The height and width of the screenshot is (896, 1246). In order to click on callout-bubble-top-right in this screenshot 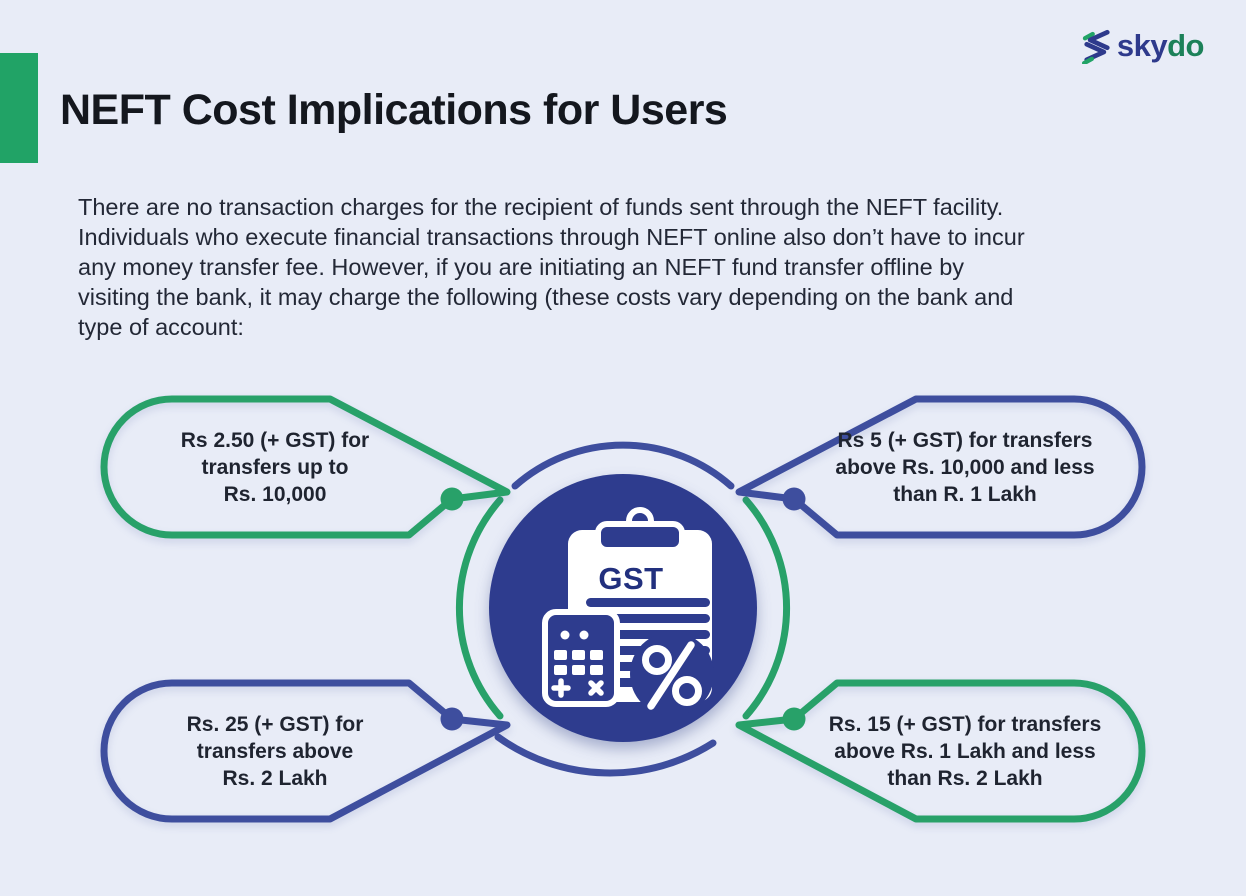, I will do `click(940, 467)`.